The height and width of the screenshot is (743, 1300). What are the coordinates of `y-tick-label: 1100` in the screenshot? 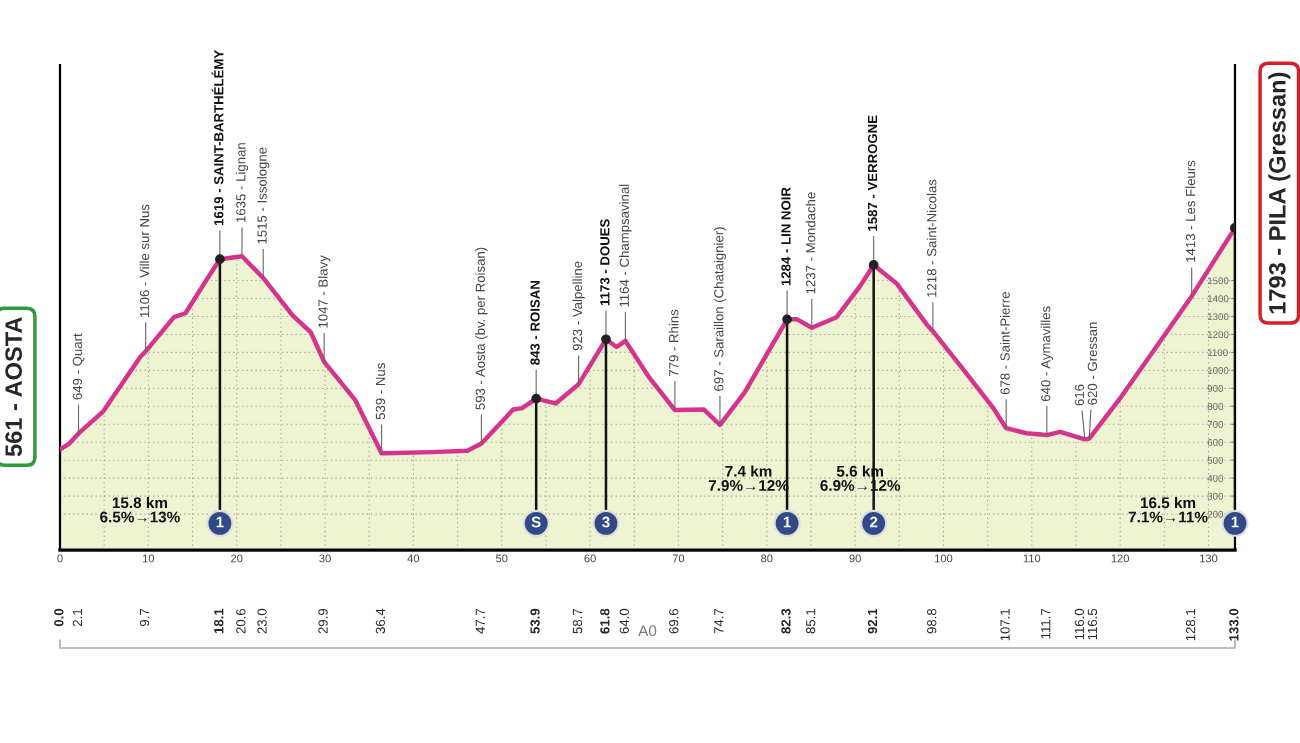 It's located at (1217, 353).